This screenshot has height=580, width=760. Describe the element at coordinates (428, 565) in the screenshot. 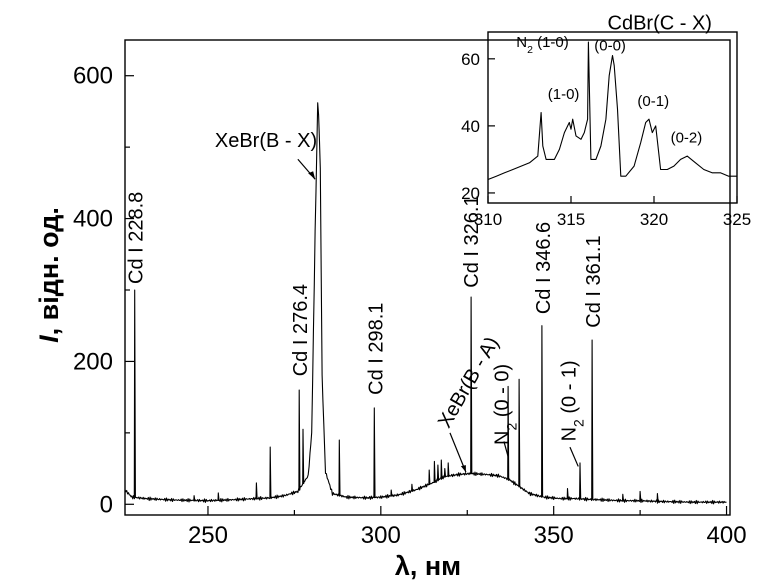

I see `x-axis-title: λ, нм` at that location.